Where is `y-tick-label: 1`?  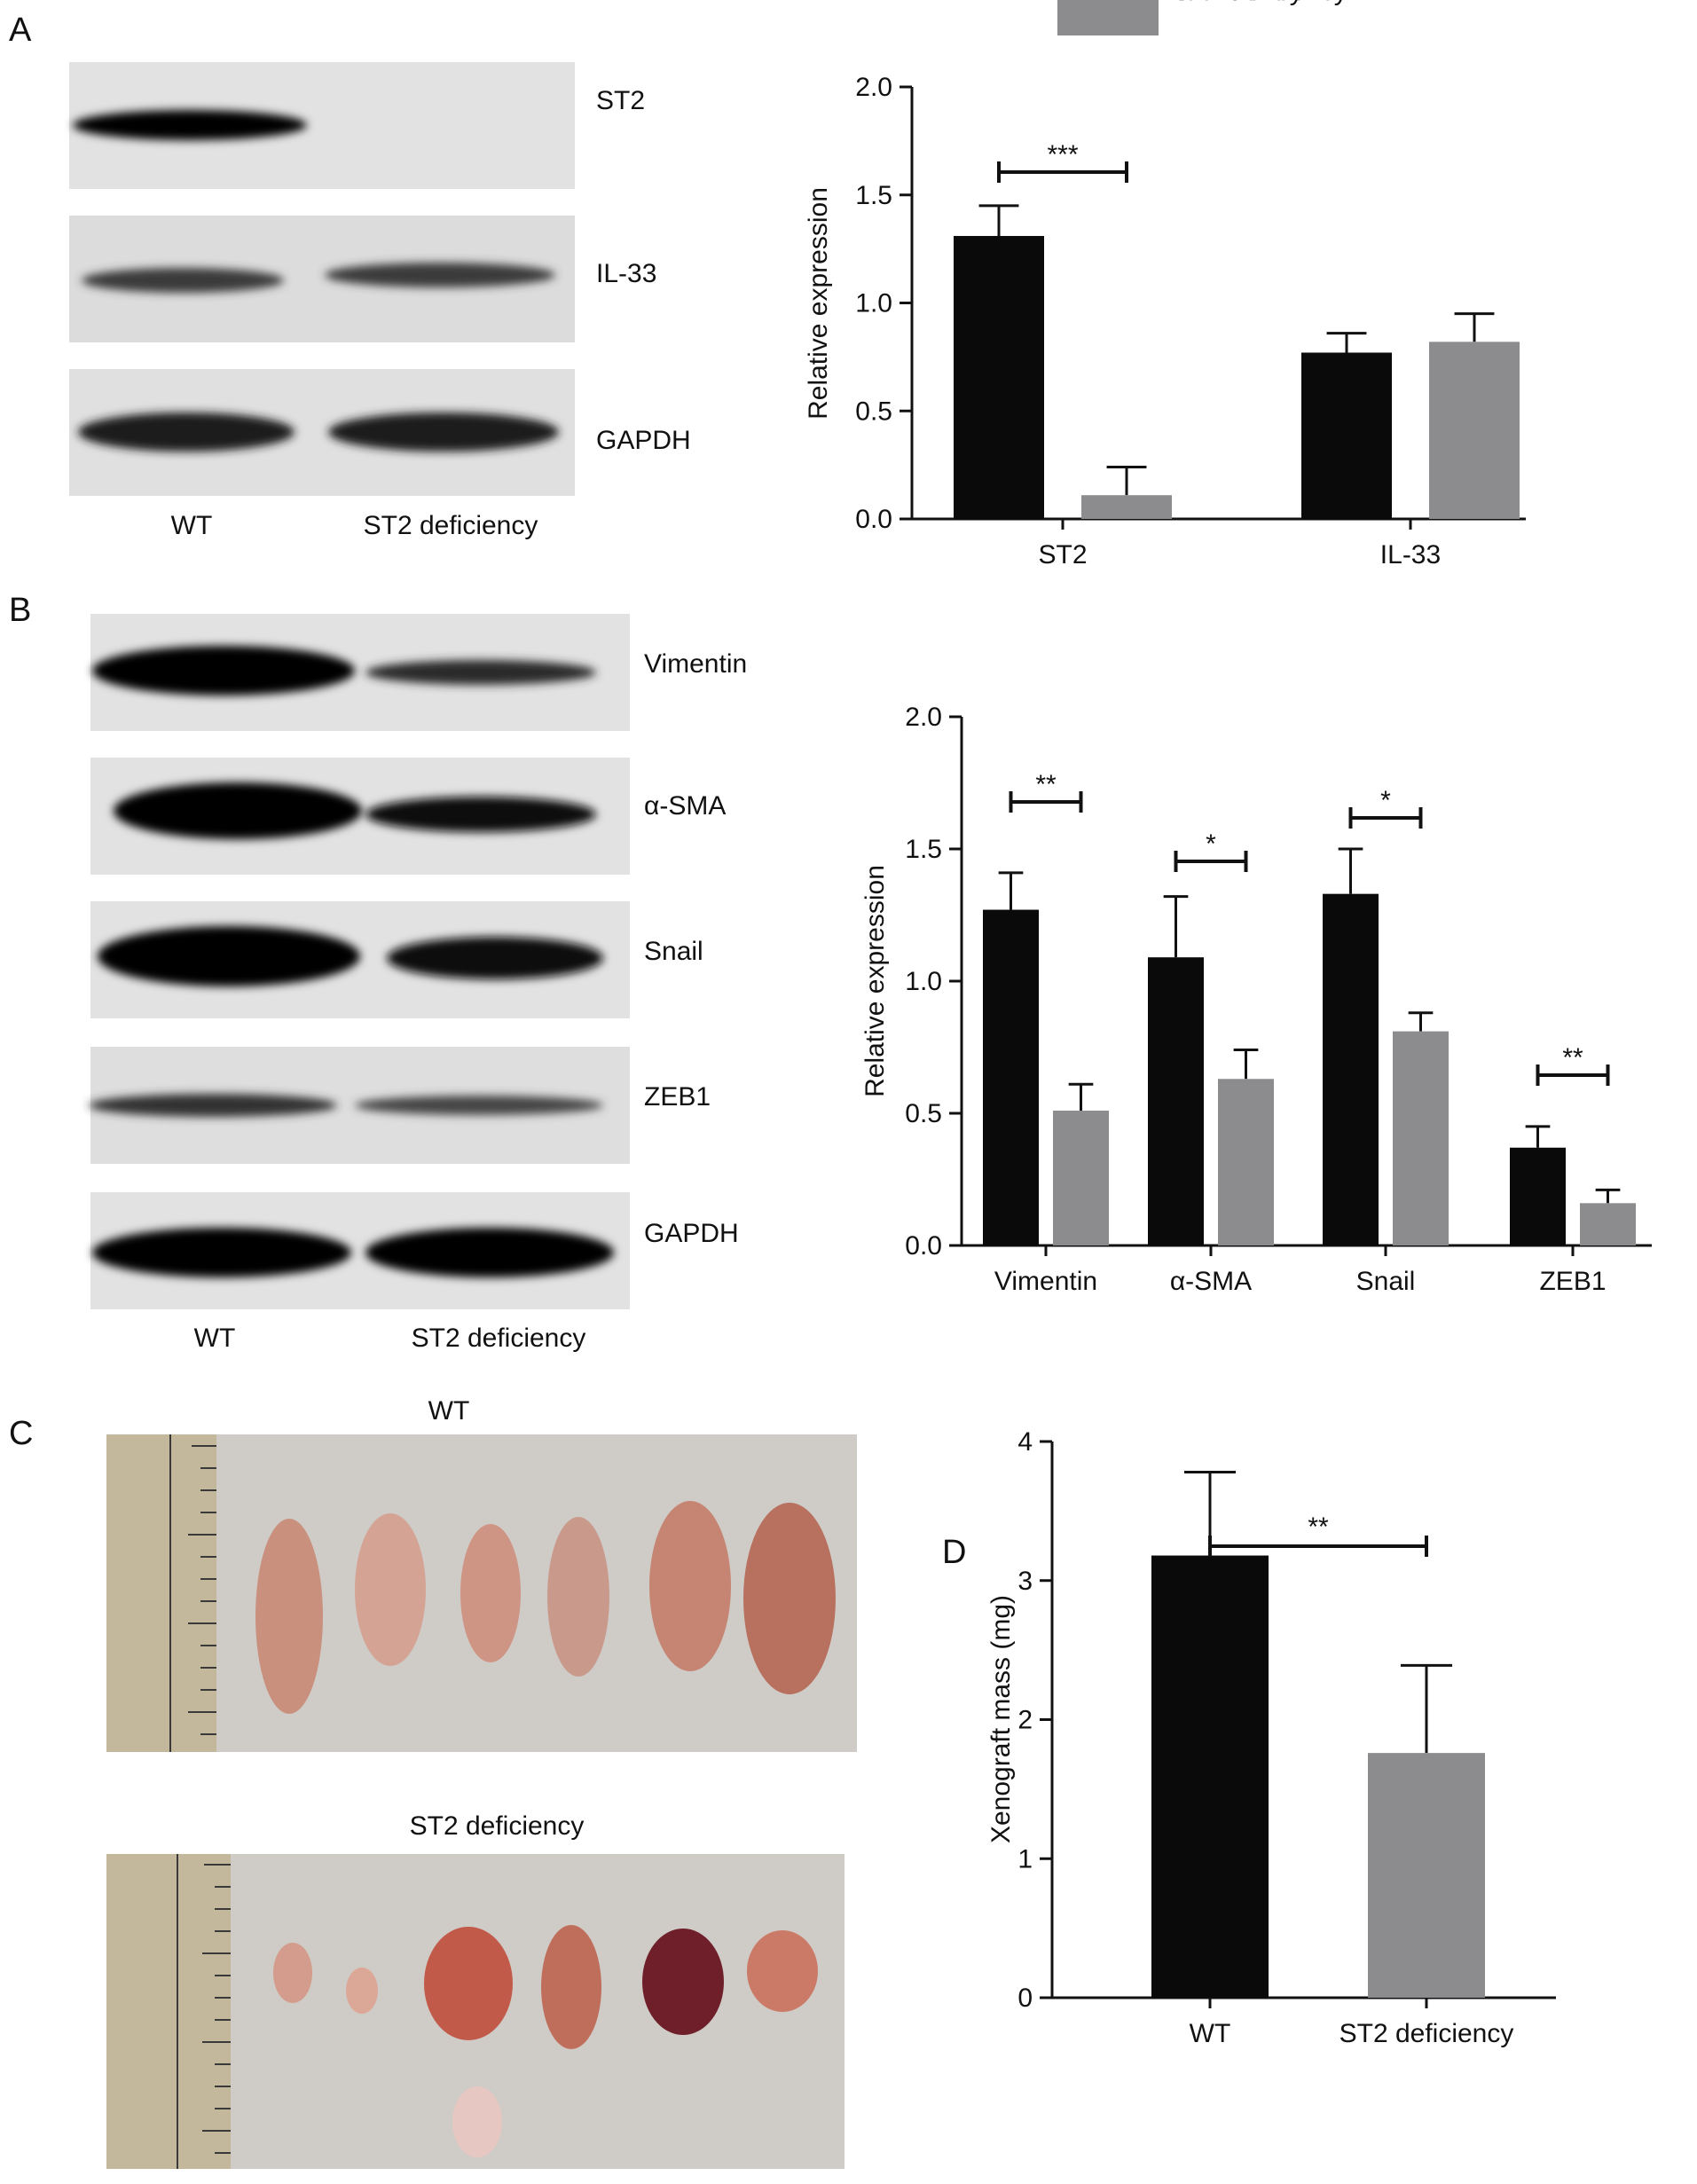 y-tick-label: 1 is located at coordinates (1025, 1859).